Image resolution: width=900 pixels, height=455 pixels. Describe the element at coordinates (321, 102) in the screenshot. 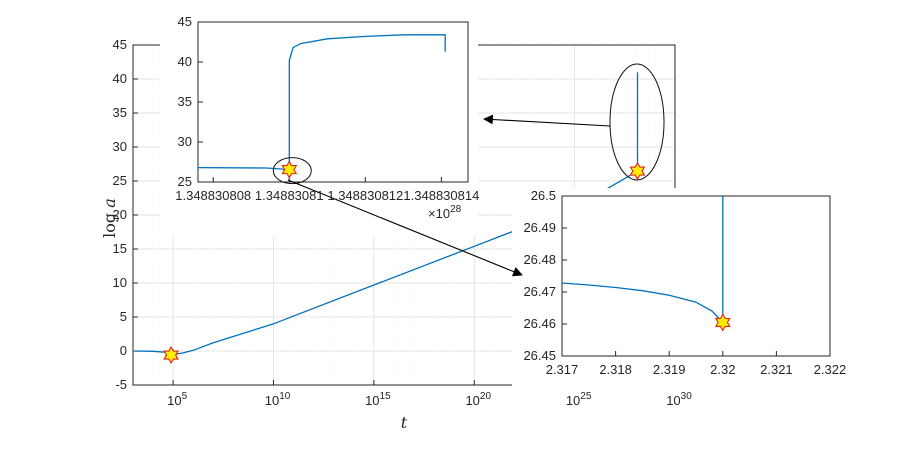

I see `series-line-zoom-top` at that location.